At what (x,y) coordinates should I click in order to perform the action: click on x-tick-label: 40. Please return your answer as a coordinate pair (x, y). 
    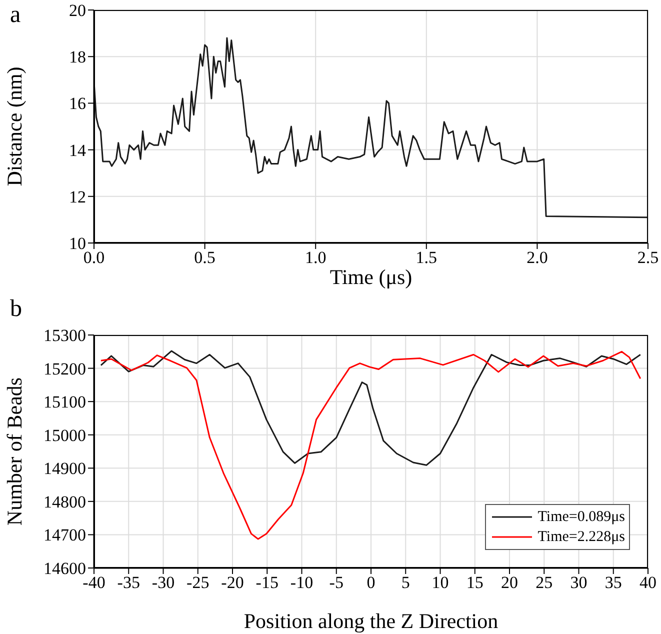
    Looking at the image, I should click on (648, 582).